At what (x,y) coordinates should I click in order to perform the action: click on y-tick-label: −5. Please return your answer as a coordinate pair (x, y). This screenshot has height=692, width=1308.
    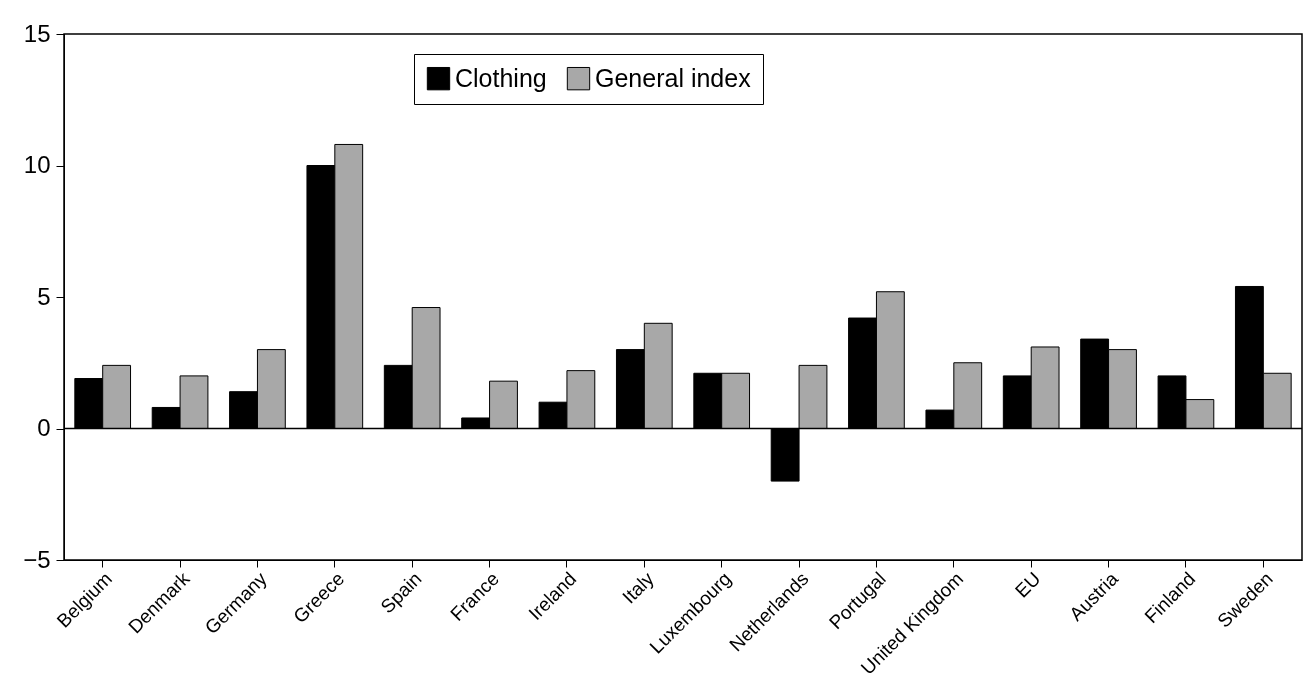
    Looking at the image, I should click on (37, 559).